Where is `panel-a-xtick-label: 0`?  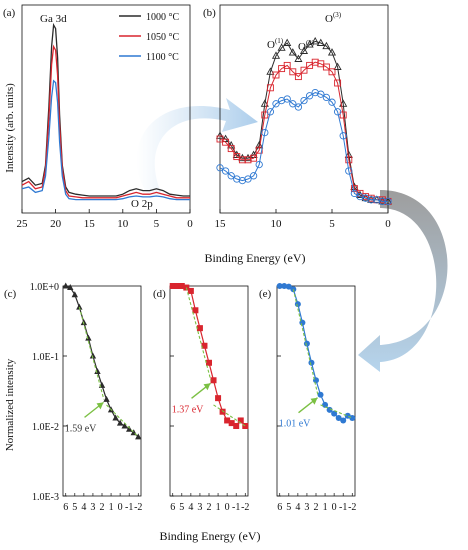 panel-a-xtick-label: 0 is located at coordinates (190, 224).